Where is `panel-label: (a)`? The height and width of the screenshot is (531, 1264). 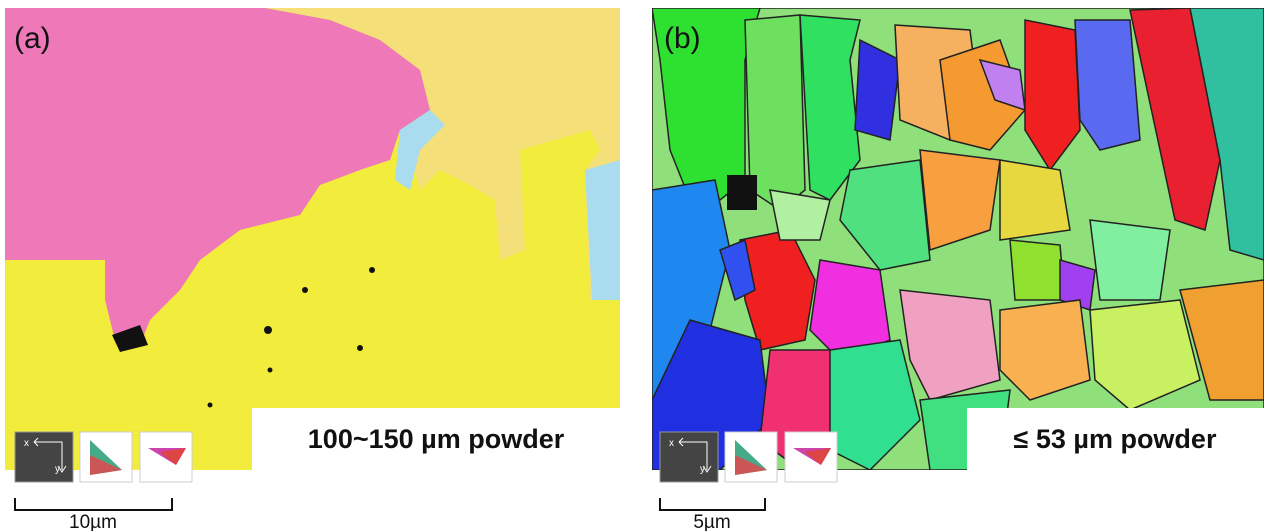
panel-label: (a) is located at coordinates (32, 38).